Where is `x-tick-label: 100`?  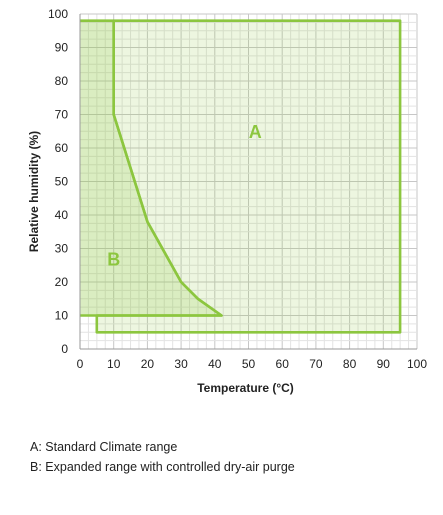 x-tick-label: 100 is located at coordinates (417, 364).